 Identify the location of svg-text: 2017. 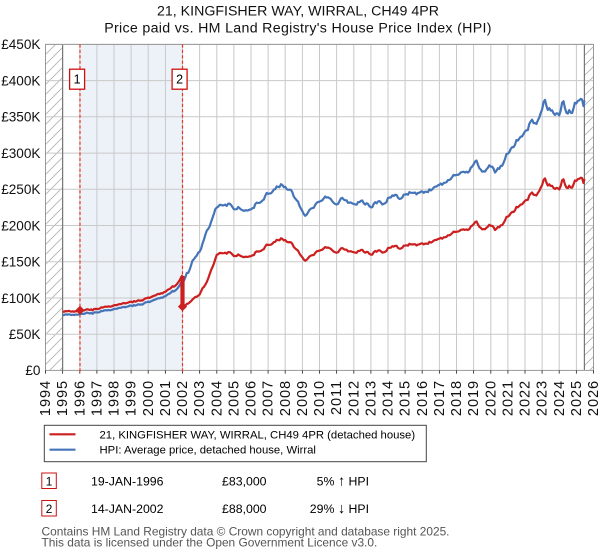
(440, 398).